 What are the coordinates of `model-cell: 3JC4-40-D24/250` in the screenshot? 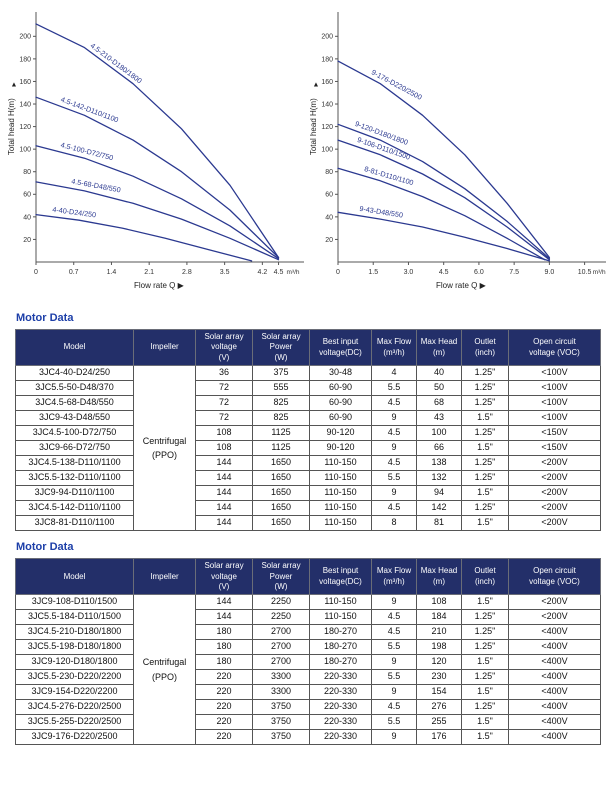 It's located at (74, 373).